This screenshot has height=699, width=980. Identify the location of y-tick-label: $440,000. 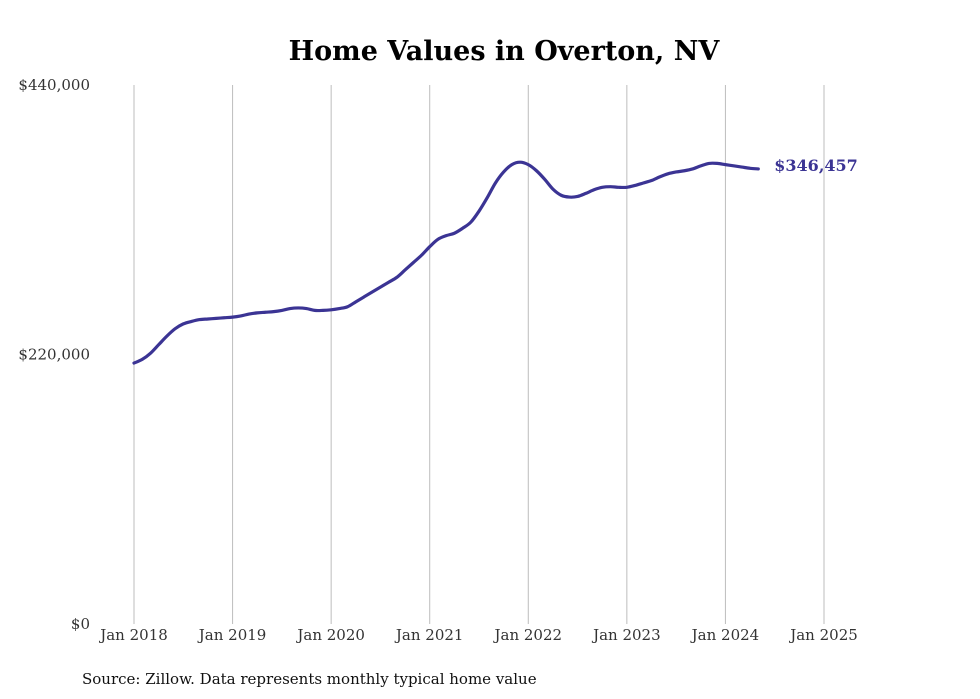
(54, 85).